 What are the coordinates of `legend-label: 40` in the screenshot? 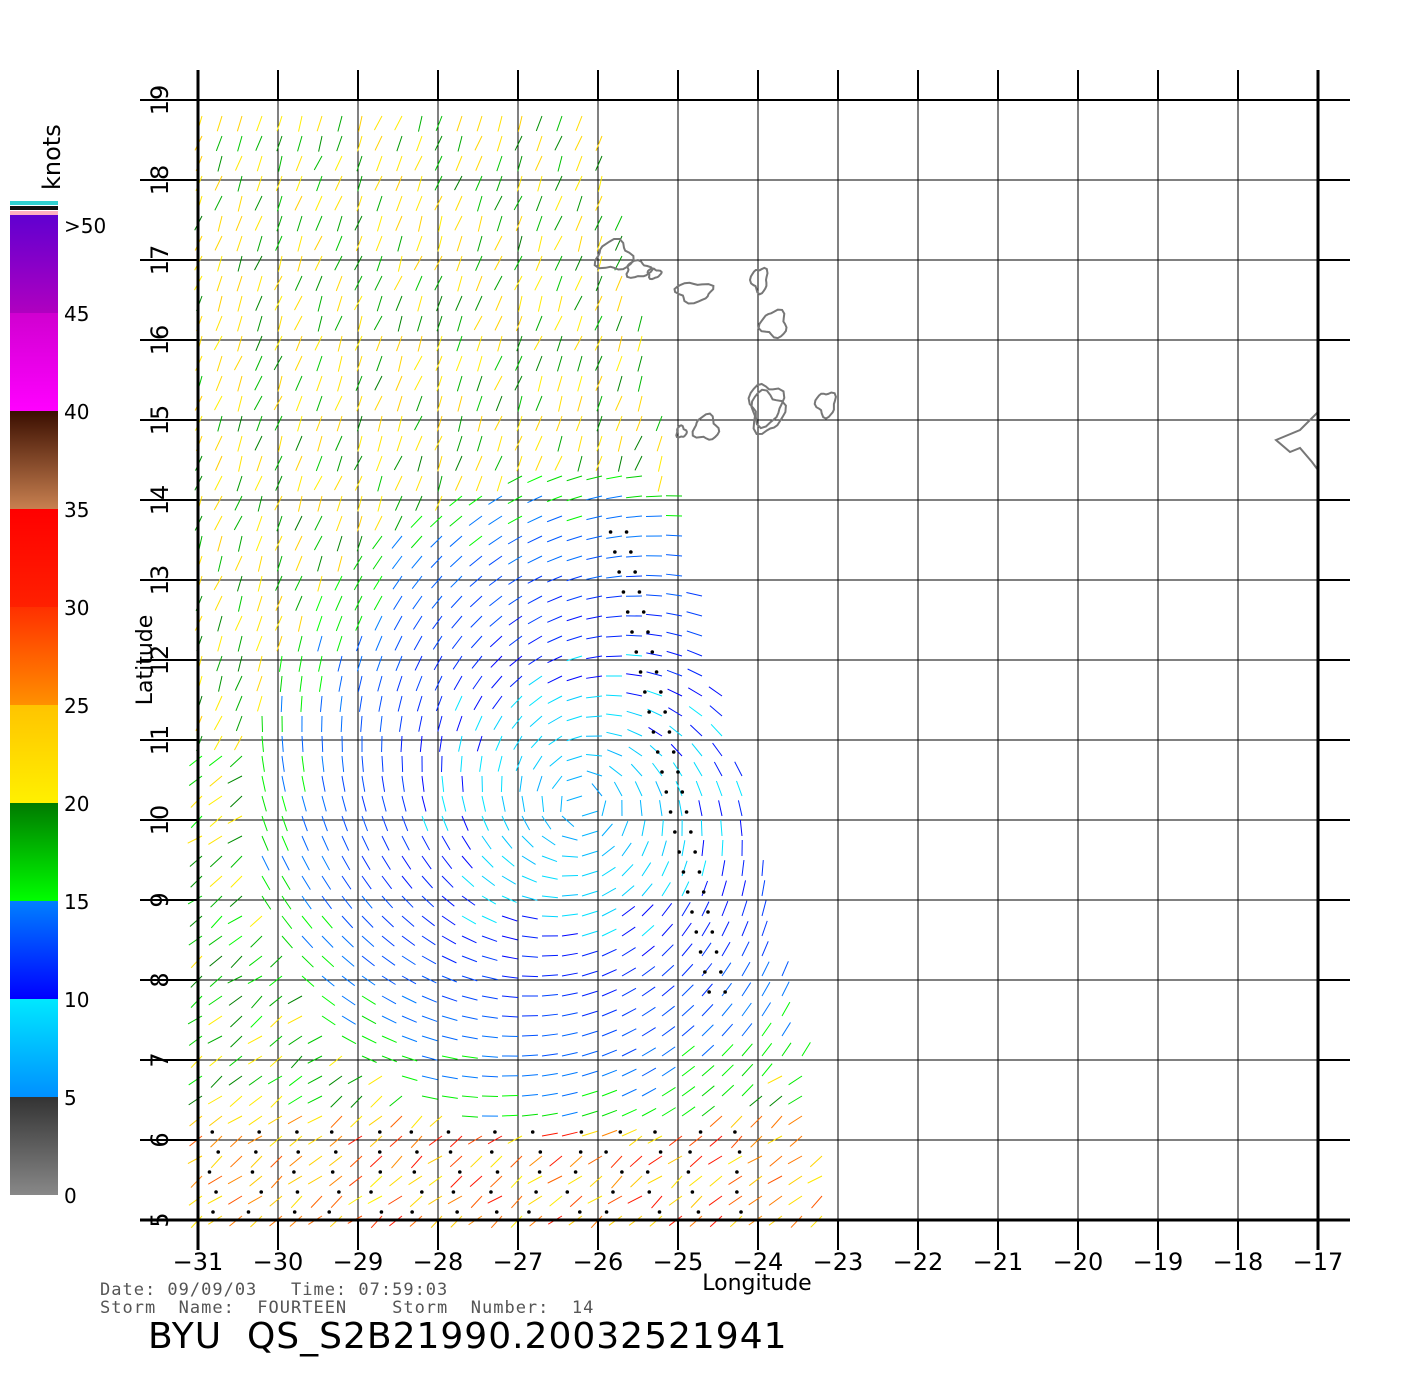 It's located at (76, 412).